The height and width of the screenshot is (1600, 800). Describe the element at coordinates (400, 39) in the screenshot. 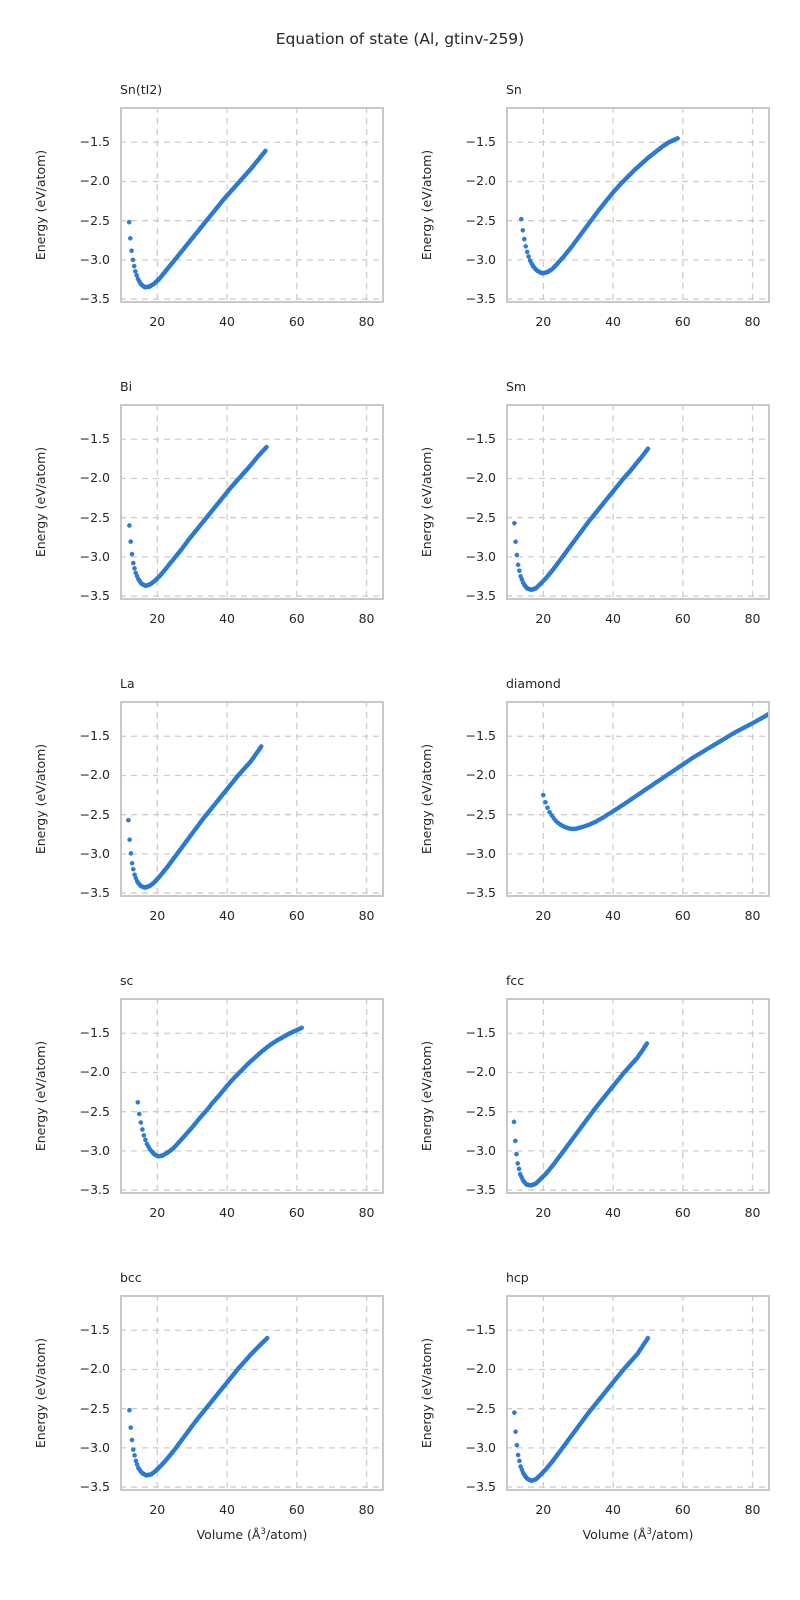

I see `figure-title: Equation of state (Al, gtinv-259)` at that location.